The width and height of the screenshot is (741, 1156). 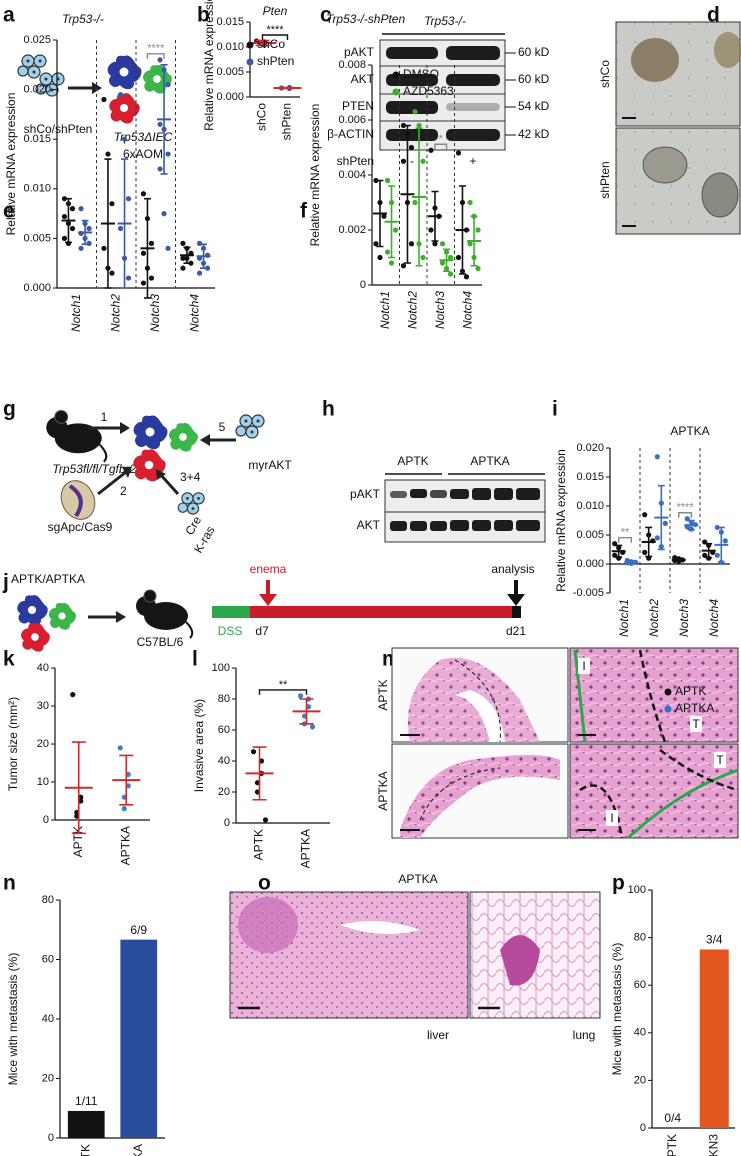 What do you see at coordinates (385, 310) in the screenshot?
I see `x-tick-label: Notch1` at bounding box center [385, 310].